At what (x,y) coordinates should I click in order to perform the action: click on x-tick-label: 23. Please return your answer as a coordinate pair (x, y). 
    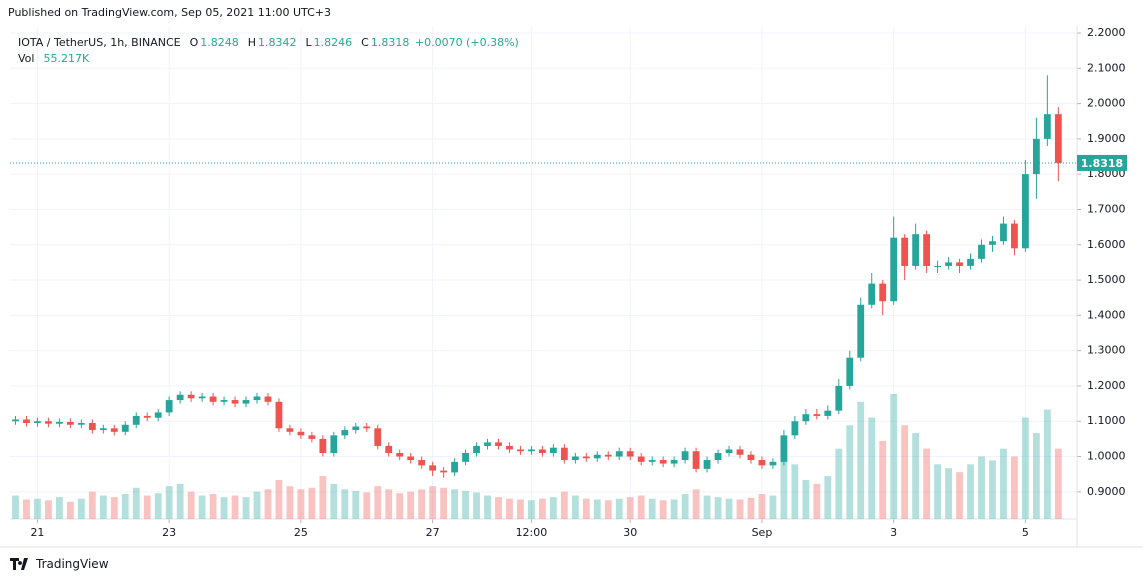
    Looking at the image, I should click on (169, 532).